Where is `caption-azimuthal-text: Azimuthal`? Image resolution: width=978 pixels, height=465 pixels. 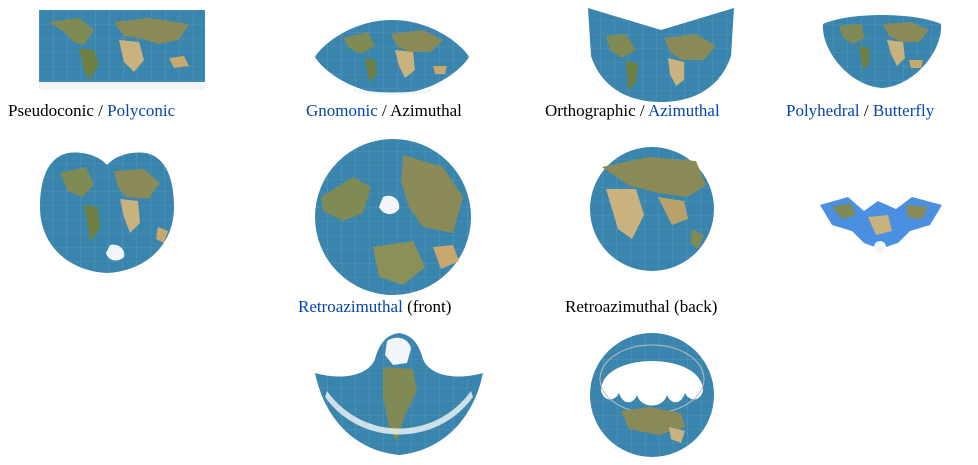 caption-azimuthal-text: Azimuthal is located at coordinates (426, 110).